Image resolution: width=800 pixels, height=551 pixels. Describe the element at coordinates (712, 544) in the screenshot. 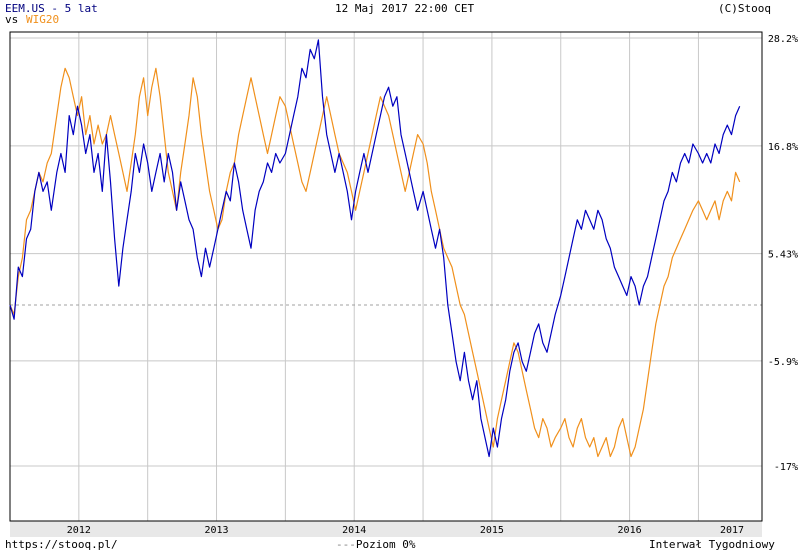

I see `interval-label: Interwał Tygodniowy` at that location.